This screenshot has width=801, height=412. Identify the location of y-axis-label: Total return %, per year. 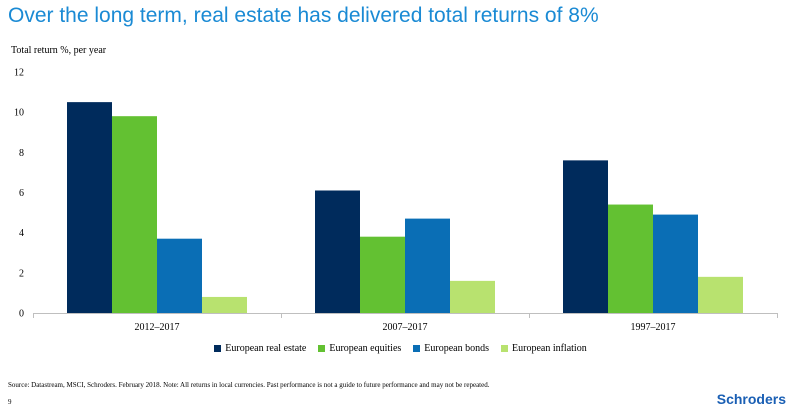
(59, 50).